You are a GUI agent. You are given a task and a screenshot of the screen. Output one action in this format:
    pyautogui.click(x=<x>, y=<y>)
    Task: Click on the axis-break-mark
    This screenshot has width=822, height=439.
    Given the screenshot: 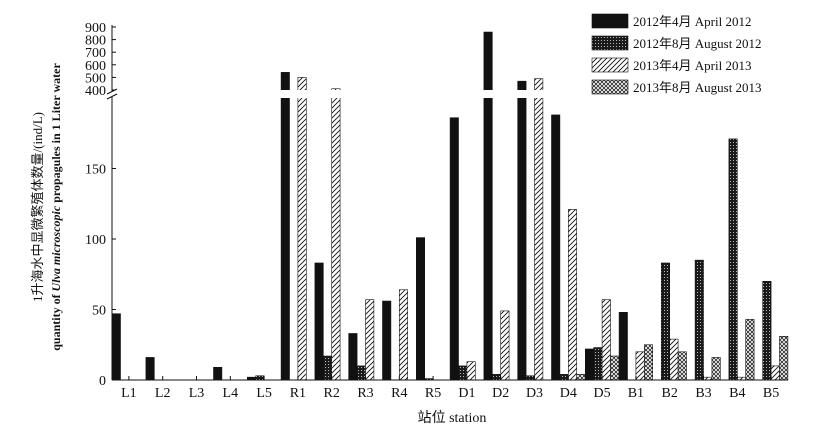 What is the action you would take?
    pyautogui.click(x=112, y=96)
    